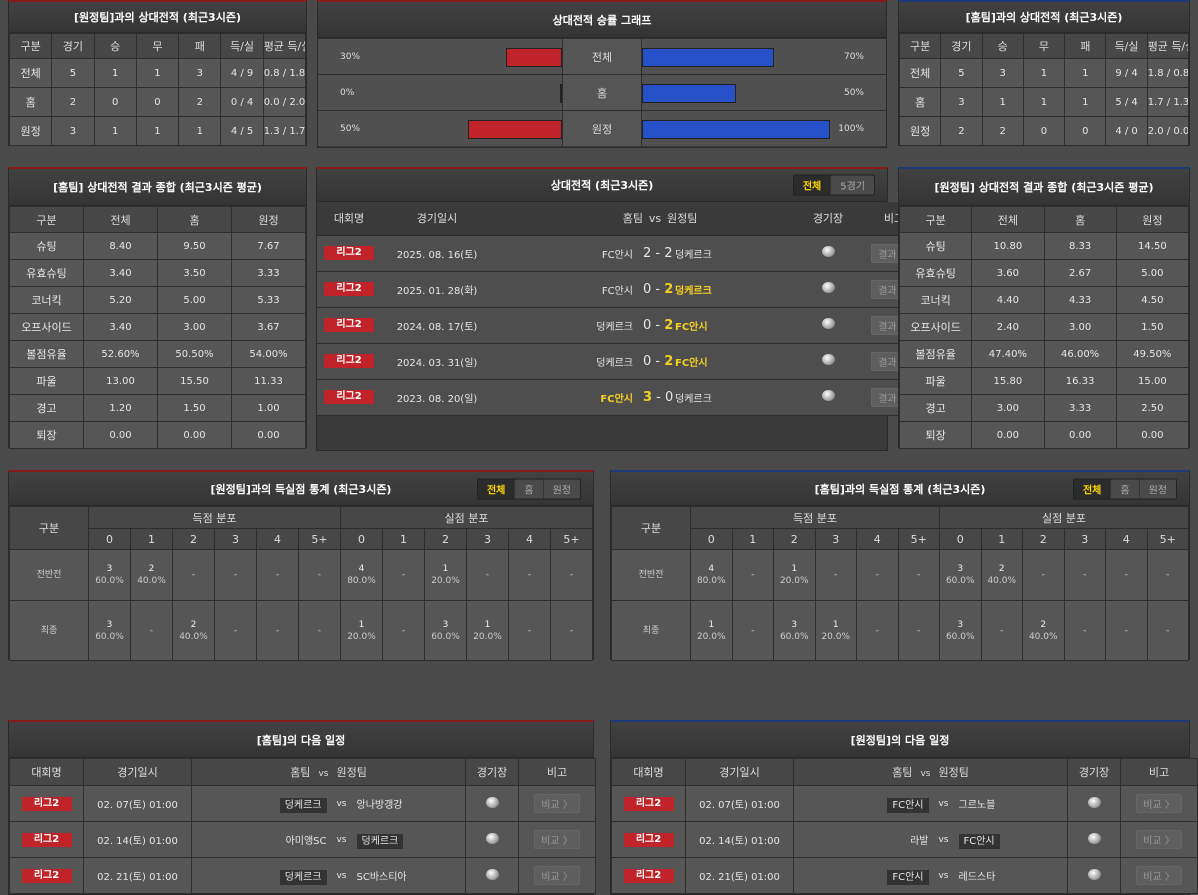 The image size is (1198, 895). Describe the element at coordinates (445, 539) in the screenshot. I see `goal-count-header: 2` at that location.